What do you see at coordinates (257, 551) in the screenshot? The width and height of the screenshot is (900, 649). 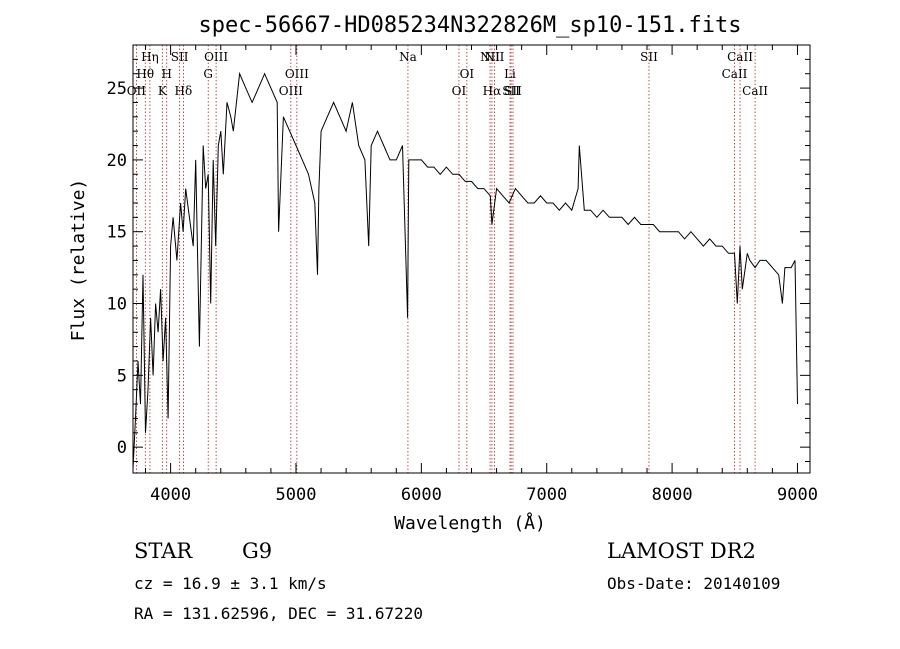 I see `object-subclass: G9` at bounding box center [257, 551].